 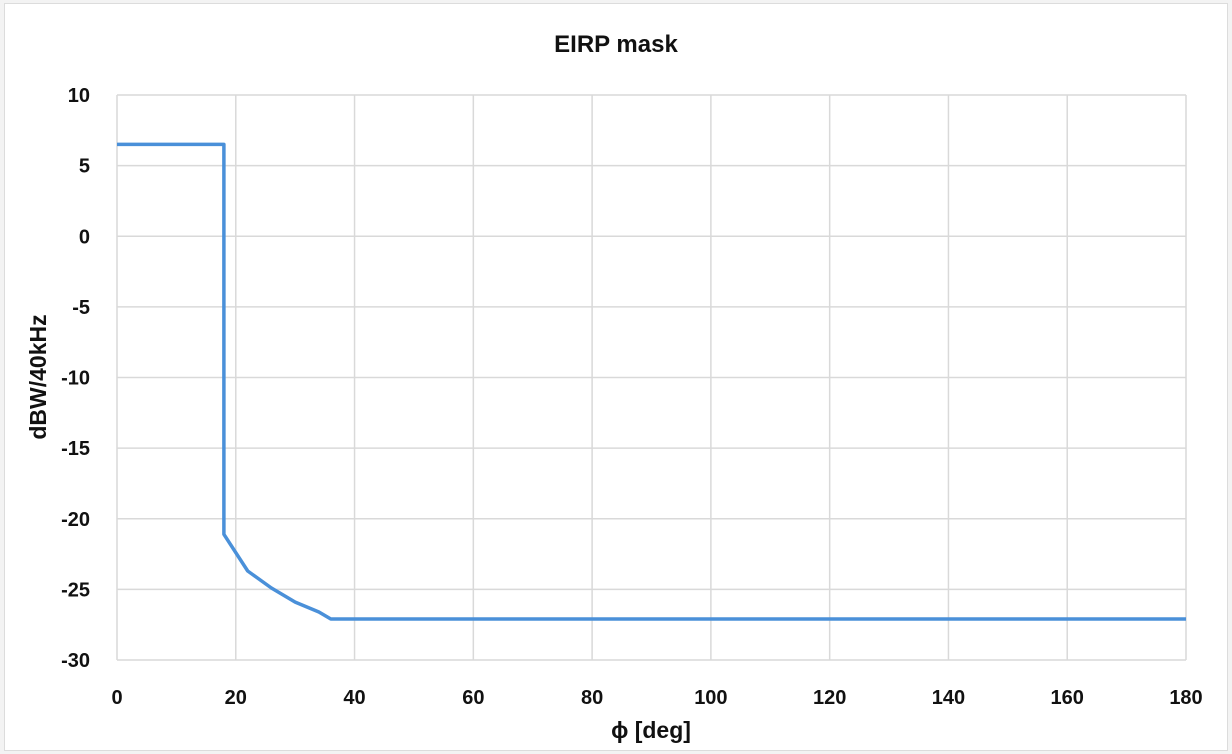 What do you see at coordinates (473, 698) in the screenshot?
I see `x-tick-label: 60` at bounding box center [473, 698].